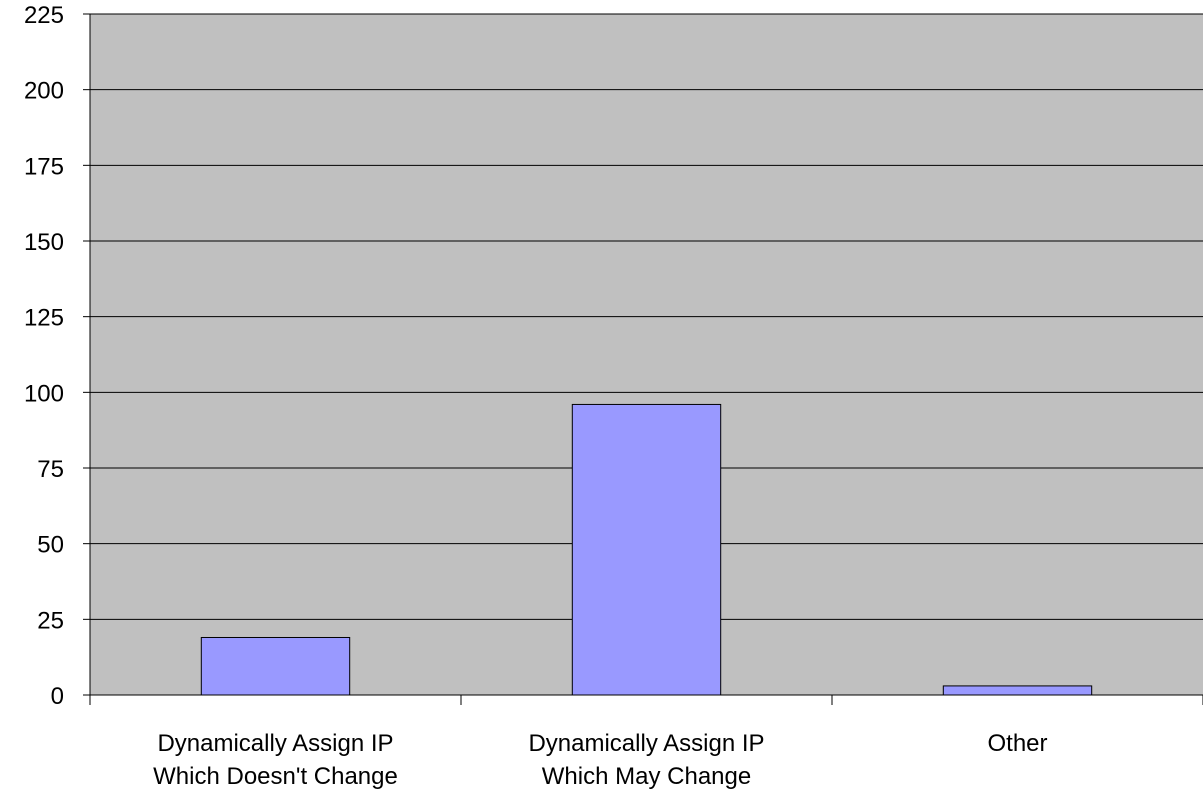 The image size is (1203, 793). I want to click on y-tick-label: 175, so click(44, 166).